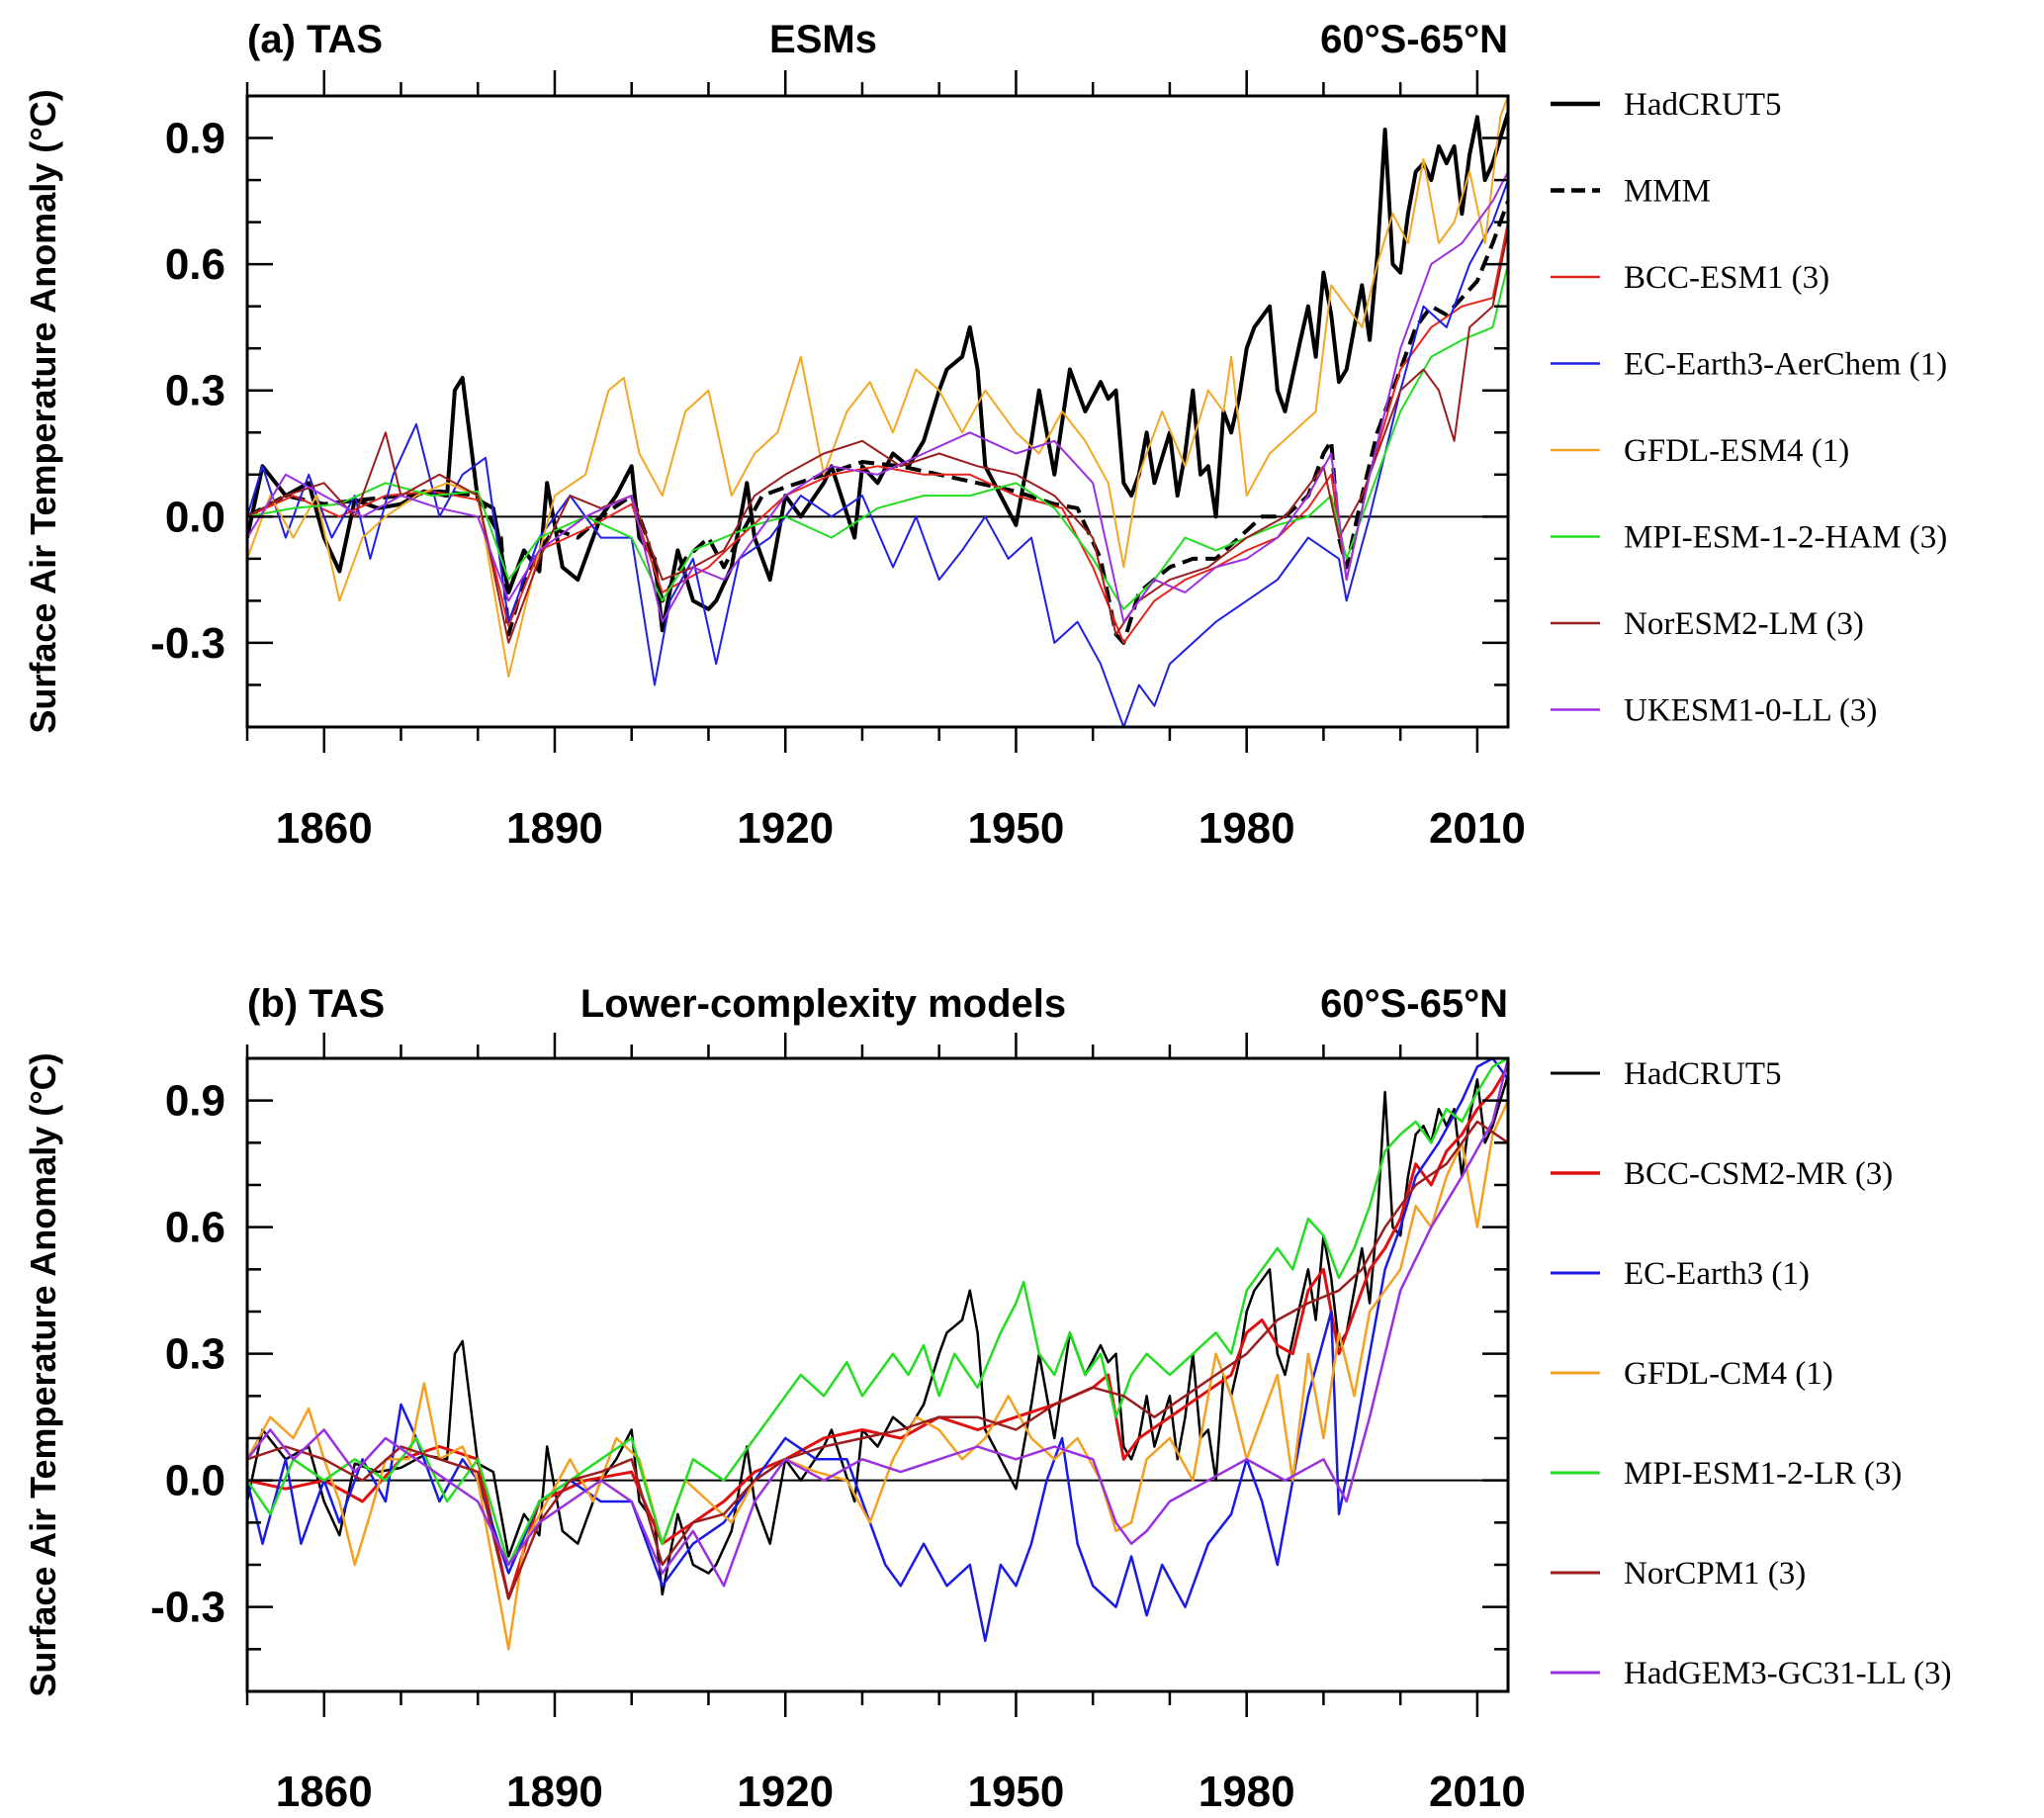 This screenshot has height=1818, width=2044. I want to click on panel-label: (a) TAS, so click(315, 40).